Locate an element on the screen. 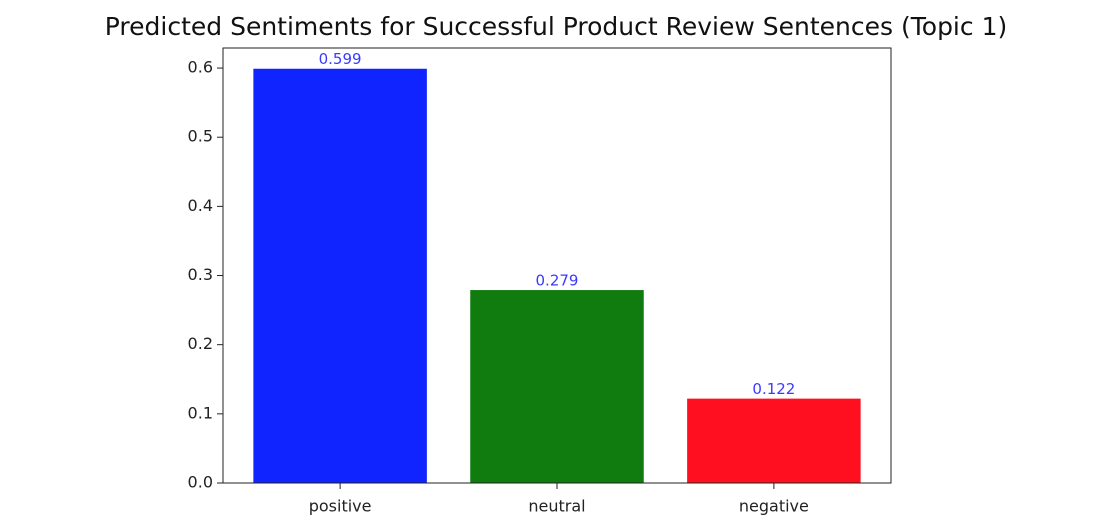  y-tick-label: 0.1 is located at coordinates (200, 412).